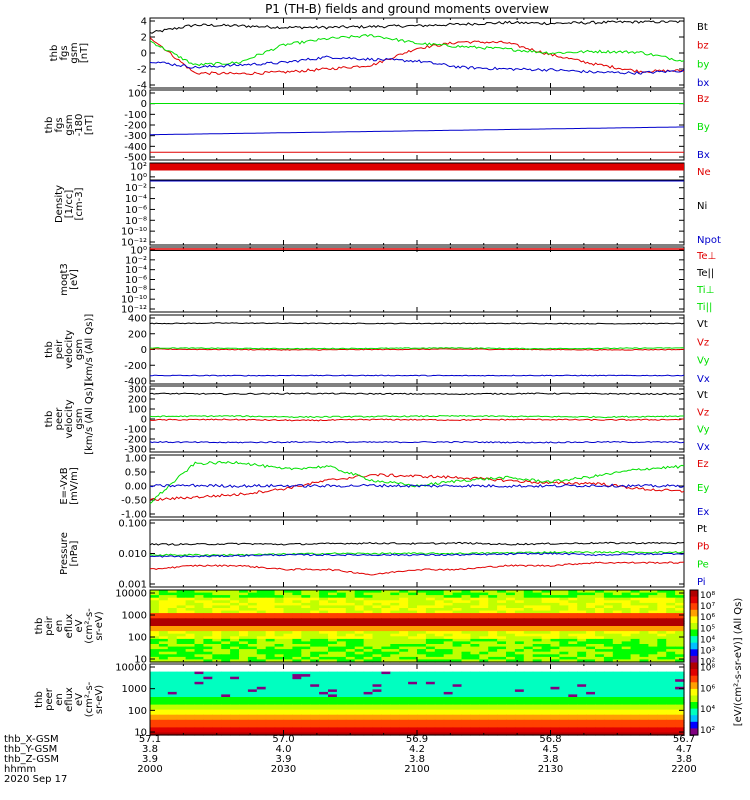  Describe the element at coordinates (417, 555) in the screenshot. I see `series-Pi` at that location.